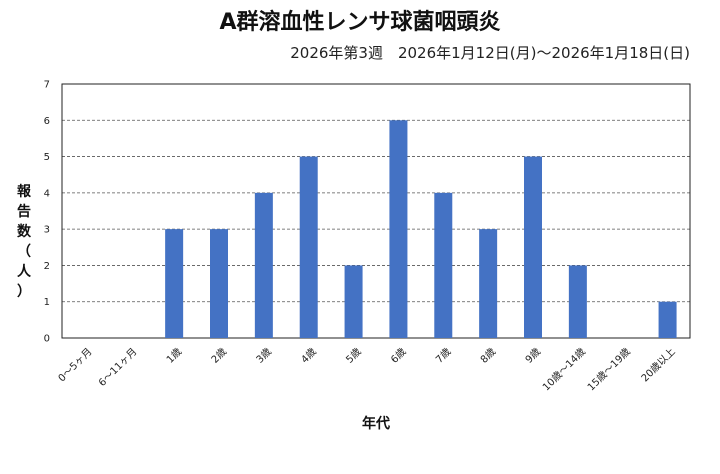 This screenshot has width=720, height=474. Describe the element at coordinates (47, 121) in the screenshot. I see `y-tick-label: 6` at that location.